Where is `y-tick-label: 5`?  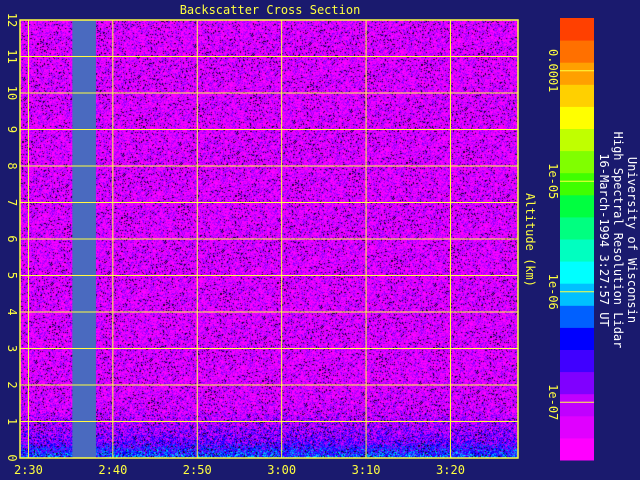
y-tick-label: 5 is located at coordinates (12, 275).